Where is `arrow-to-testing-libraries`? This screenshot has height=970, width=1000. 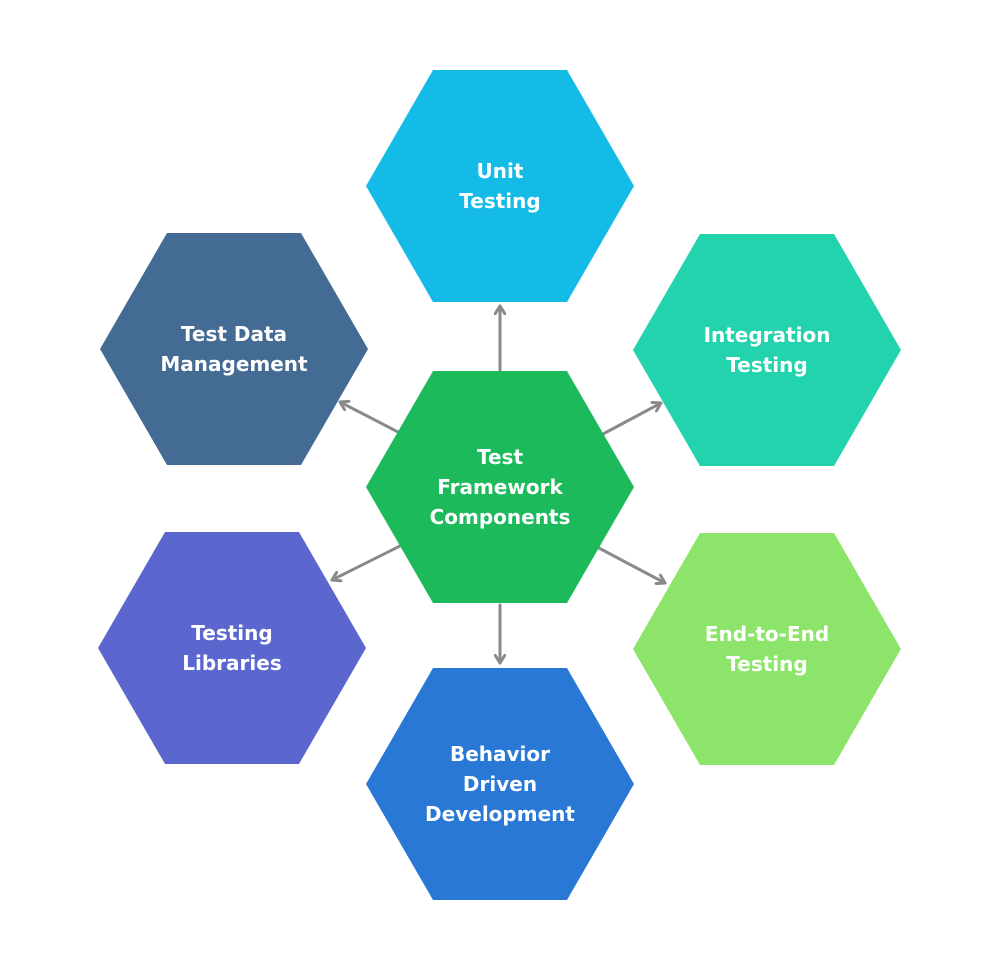 arrow-to-testing-libraries is located at coordinates (366, 562).